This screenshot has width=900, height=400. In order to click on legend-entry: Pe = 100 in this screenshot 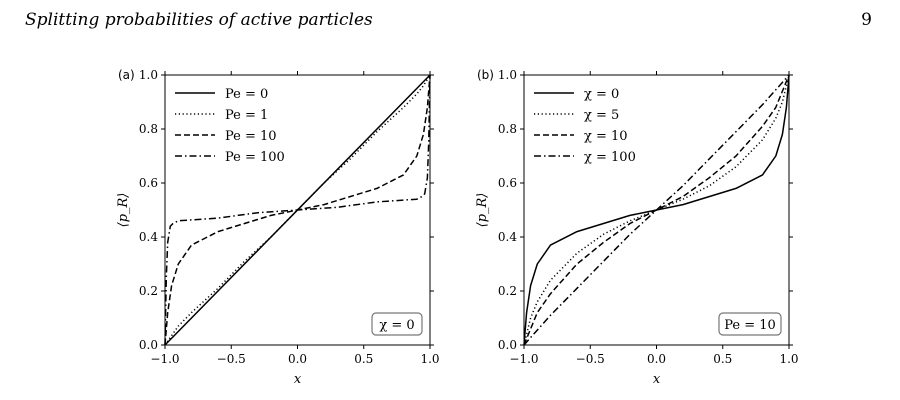, I will do `click(255, 157)`.